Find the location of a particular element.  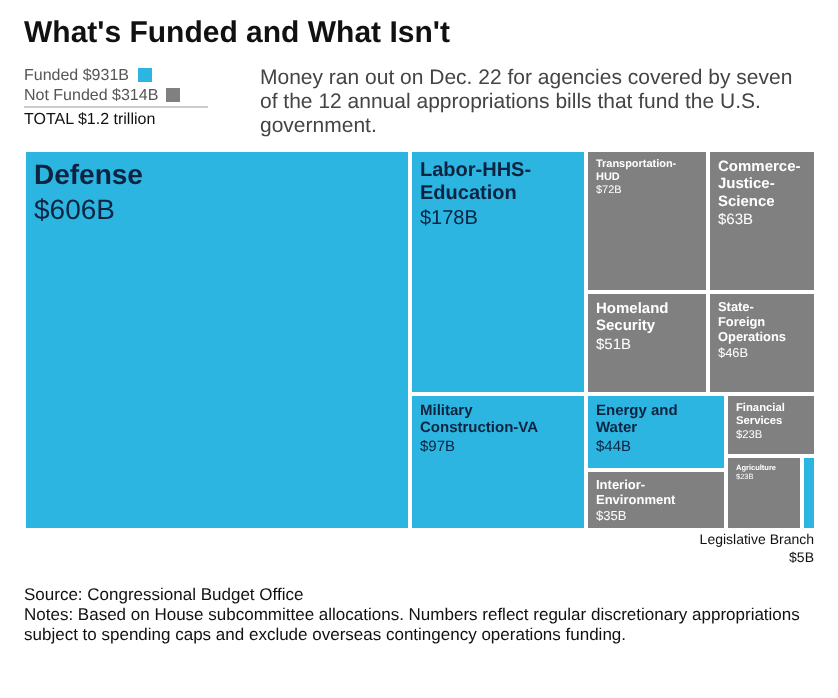

legend-label: Funded $931B is located at coordinates (76, 75).